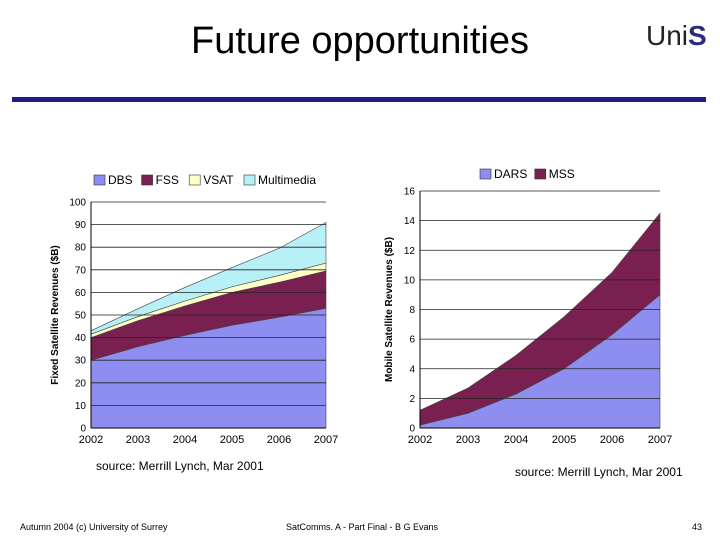 The image size is (720, 540). Describe the element at coordinates (81, 406) in the screenshot. I see `fixed-ytick-label: 10` at that location.